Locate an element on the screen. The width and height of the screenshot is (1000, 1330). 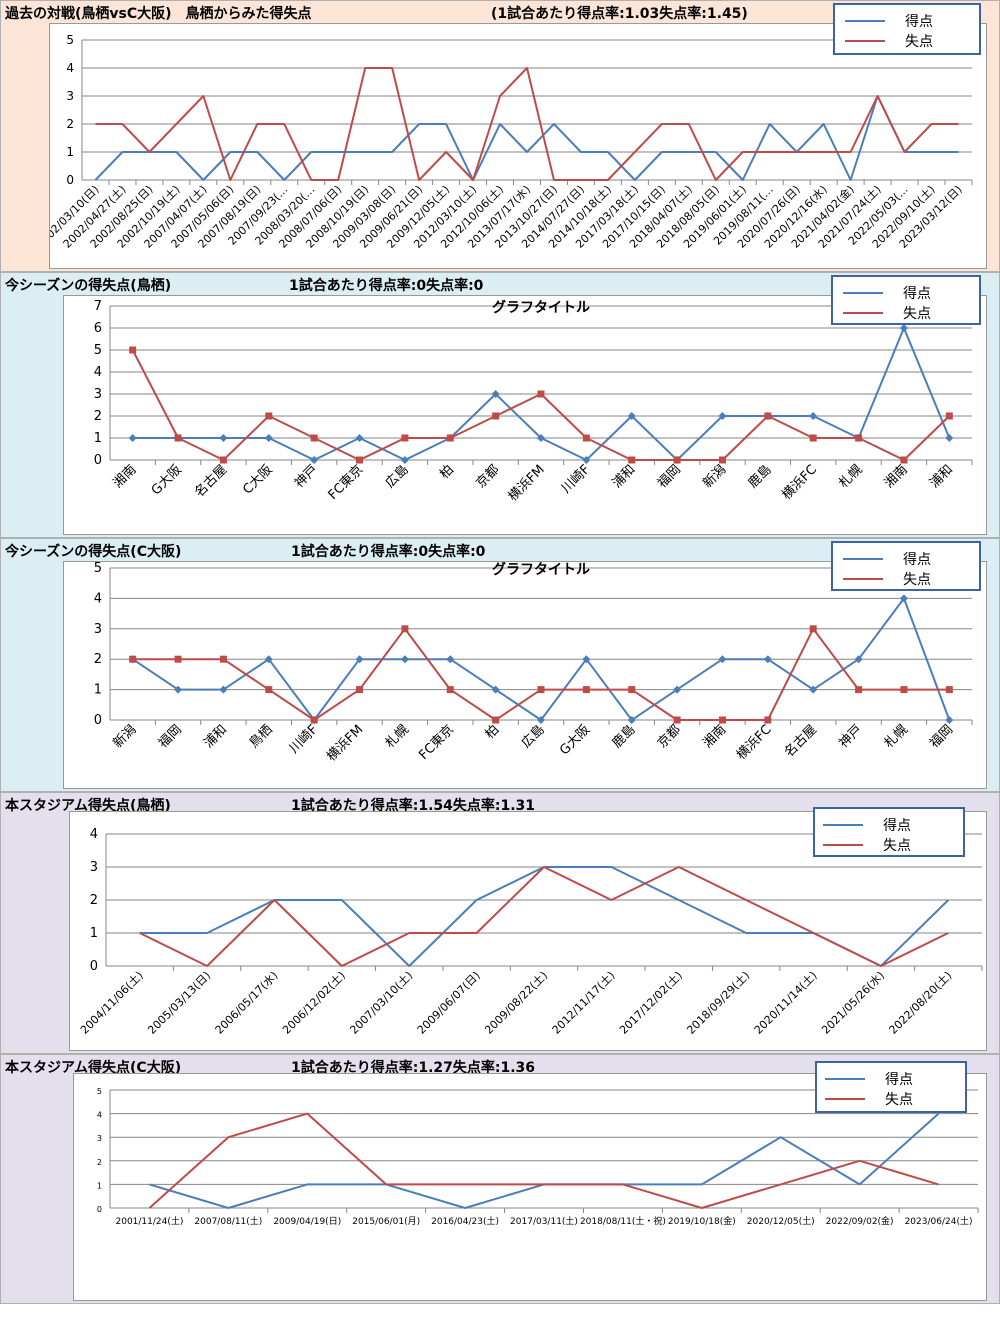
panel-stat: 1試合あたり得点率:0失点率:0 is located at coordinates (386, 286).